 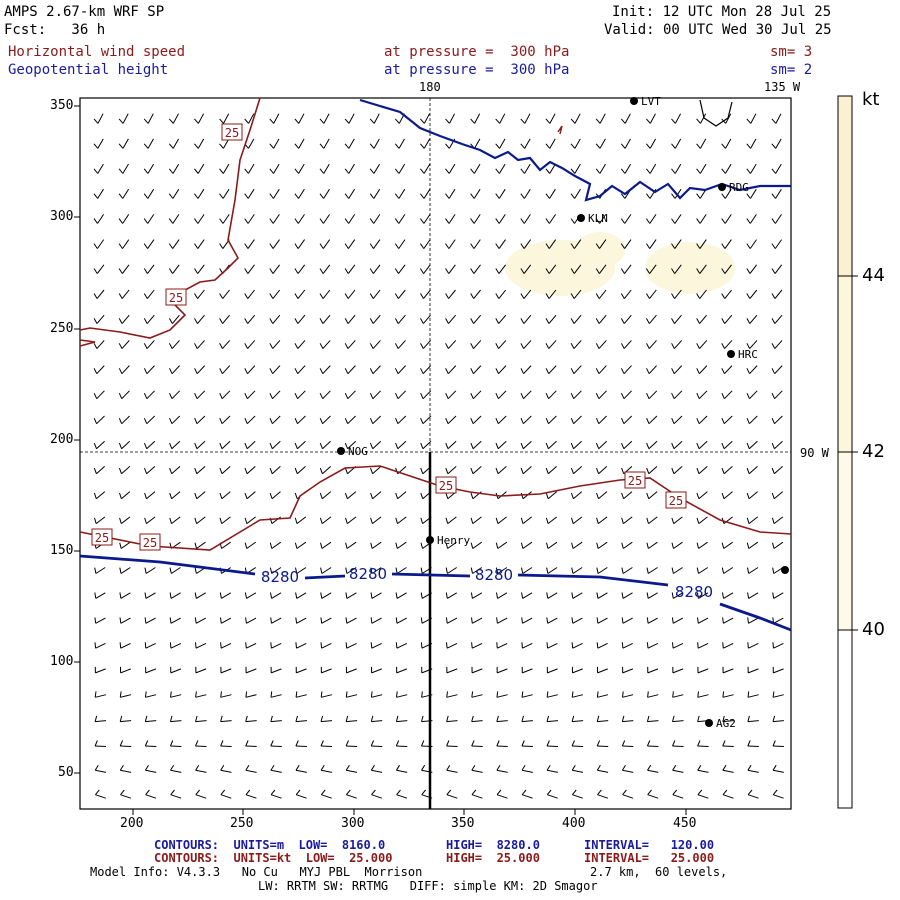 I want to click on svg-text: 25, so click(x=232, y=133).